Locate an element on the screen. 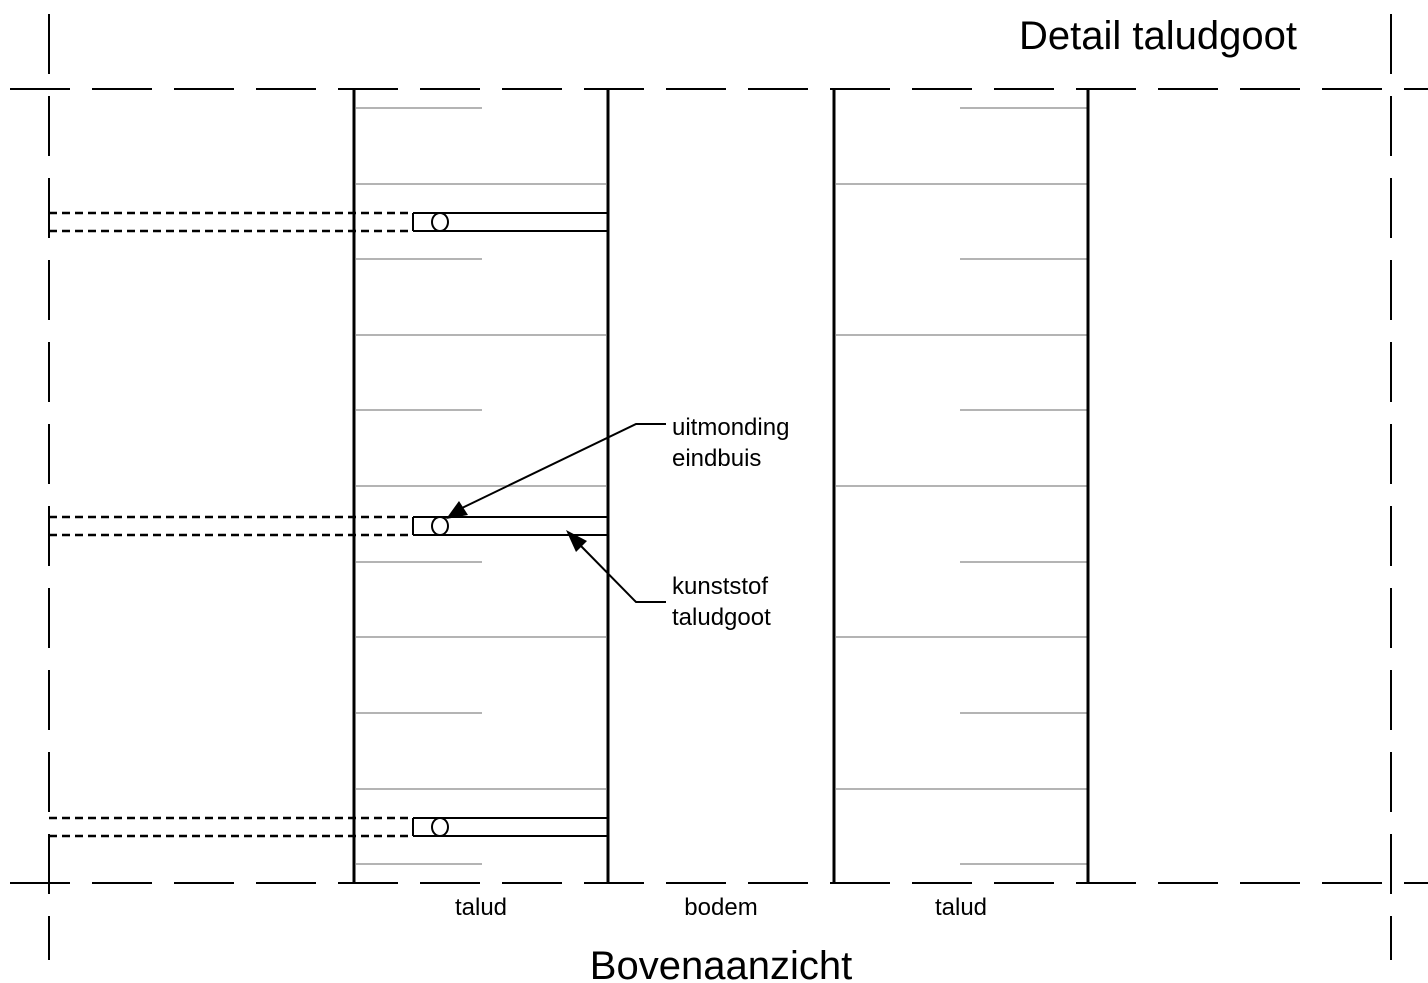 This screenshot has width=1428, height=983. gutter-label-line1: kunststof is located at coordinates (720, 586).